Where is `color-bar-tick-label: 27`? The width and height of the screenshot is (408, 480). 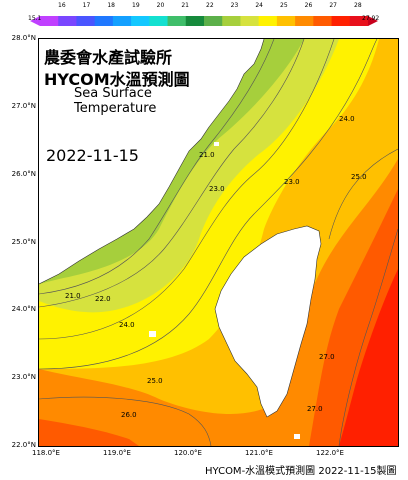 color-bar-tick-label: 27 is located at coordinates (333, 5).